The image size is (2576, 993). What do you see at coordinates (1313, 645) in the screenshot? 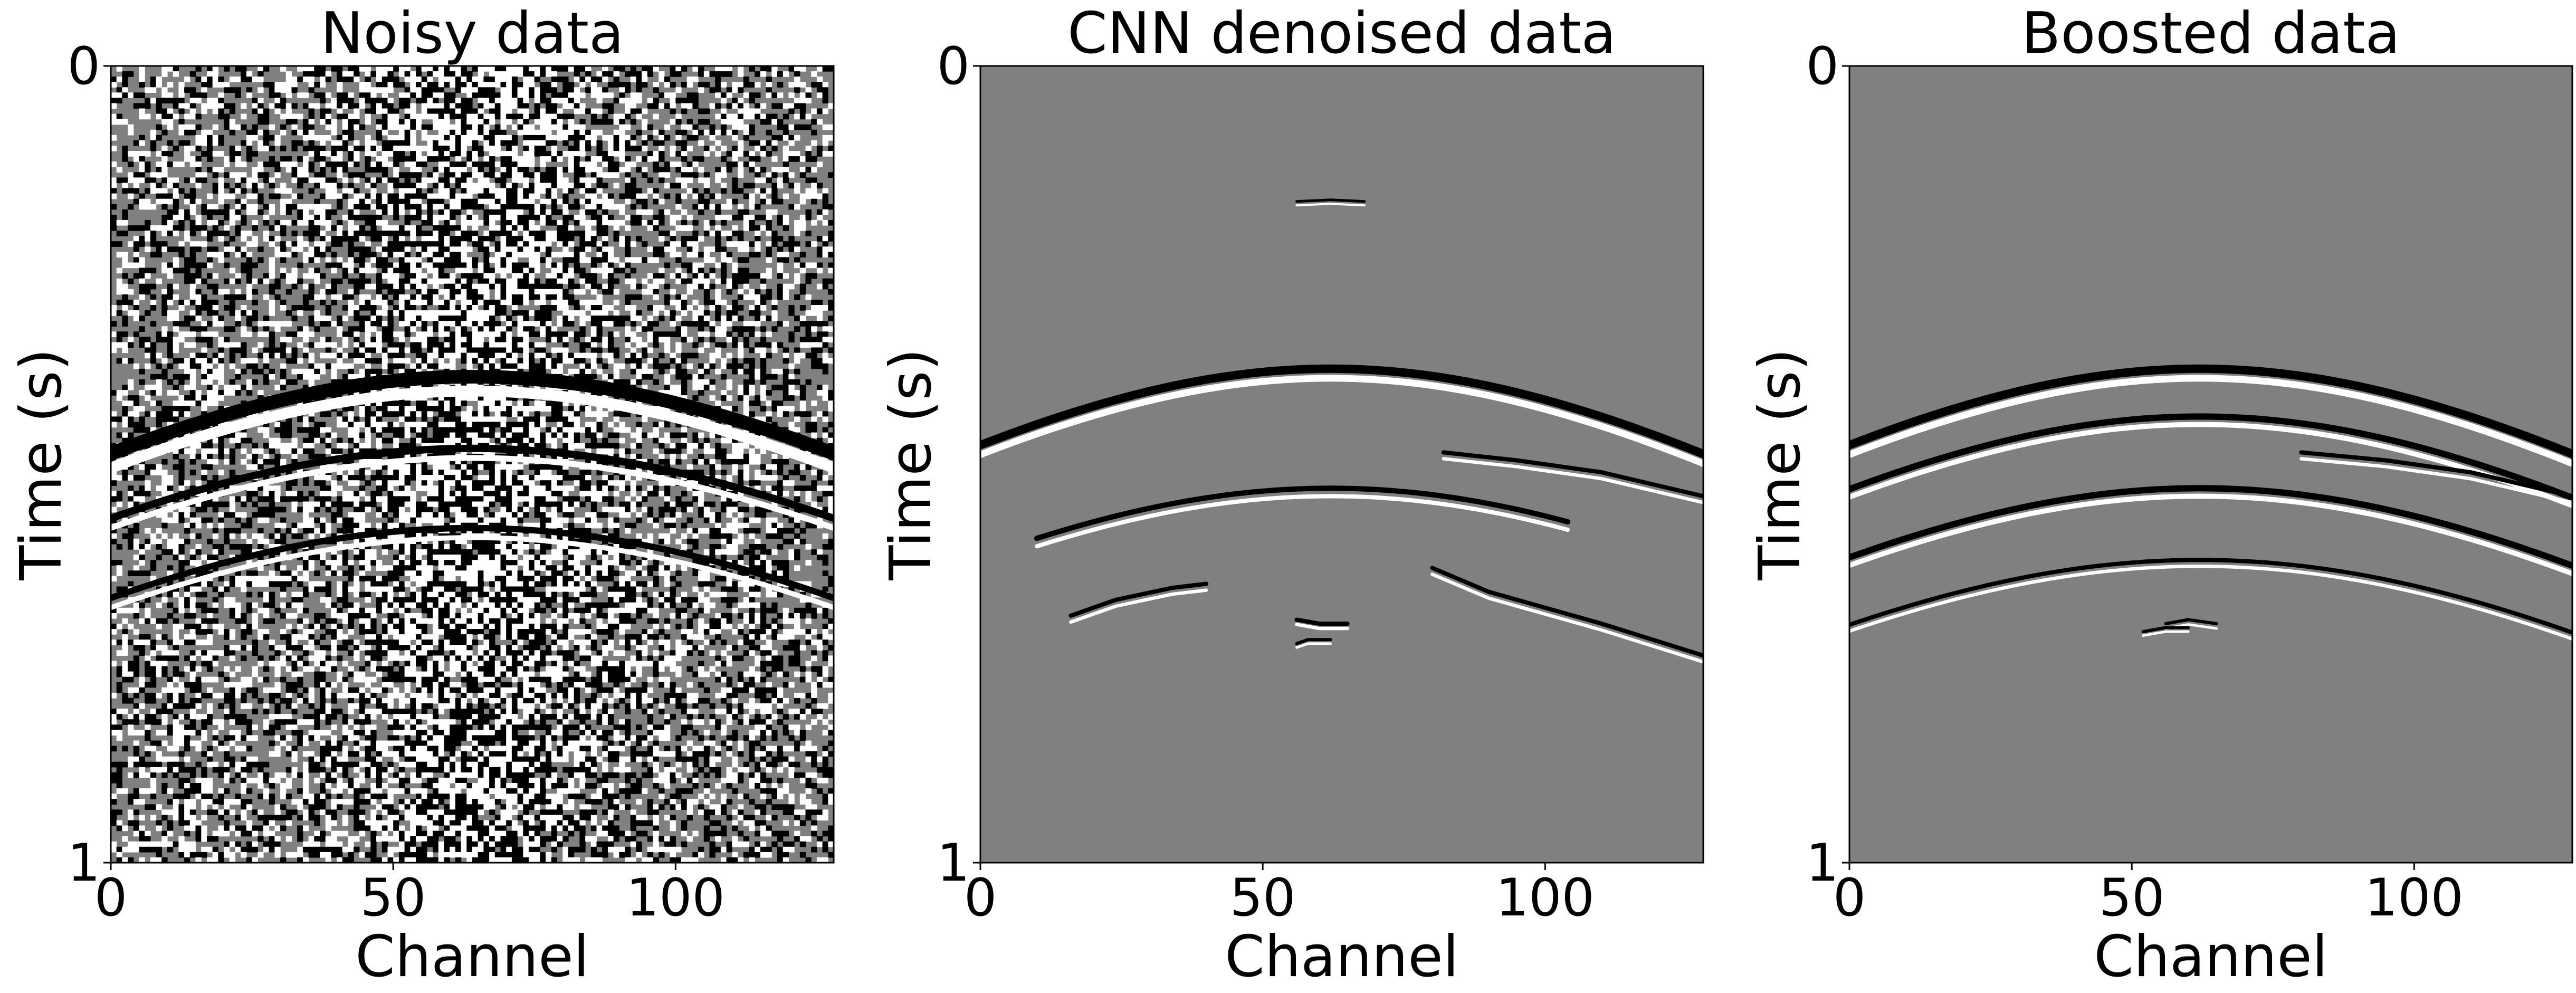
I see `event-fragment-6-white-lobe` at bounding box center [1313, 645].